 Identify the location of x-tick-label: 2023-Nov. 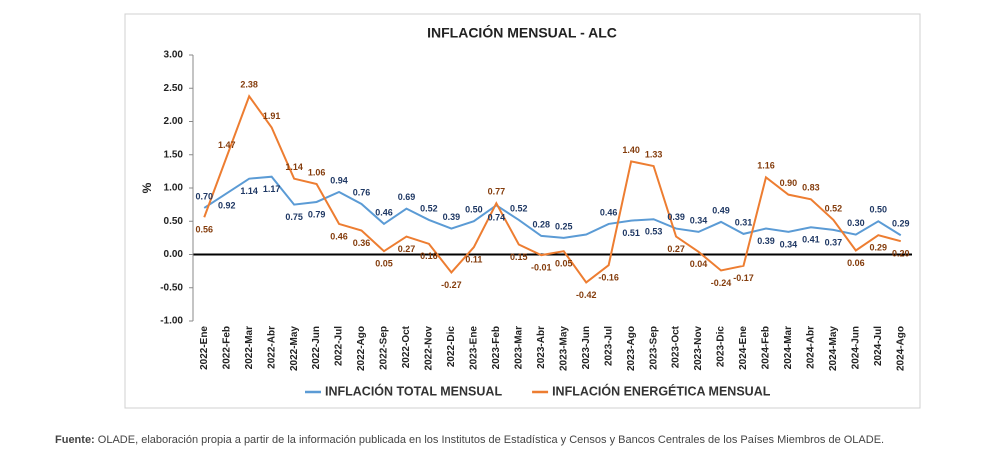
(698, 348).